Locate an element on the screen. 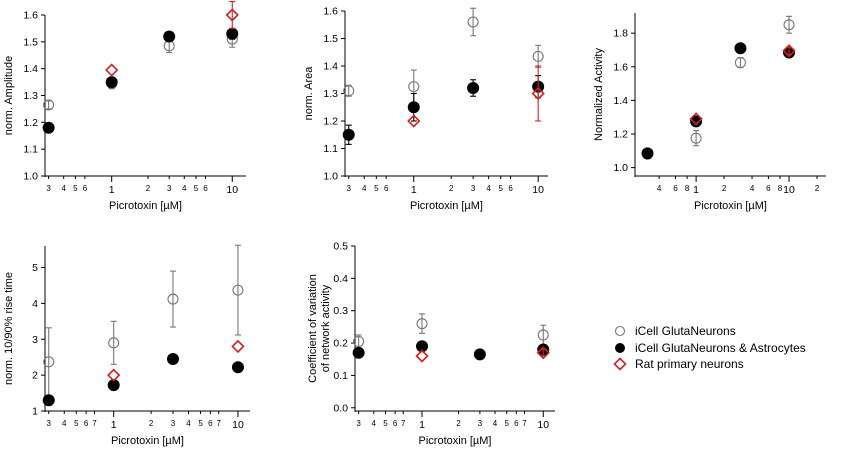 This screenshot has width=851, height=473. y-axis-title: norm. Area is located at coordinates (309, 93).